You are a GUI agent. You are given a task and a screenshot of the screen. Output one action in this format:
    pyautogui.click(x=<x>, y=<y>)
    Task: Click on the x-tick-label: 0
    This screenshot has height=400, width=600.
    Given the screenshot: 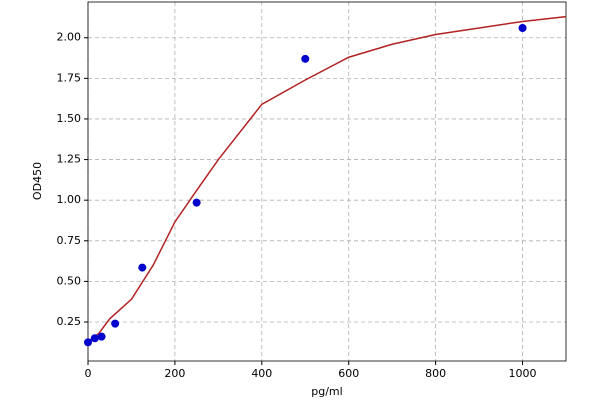 What is the action you would take?
    pyautogui.click(x=88, y=373)
    